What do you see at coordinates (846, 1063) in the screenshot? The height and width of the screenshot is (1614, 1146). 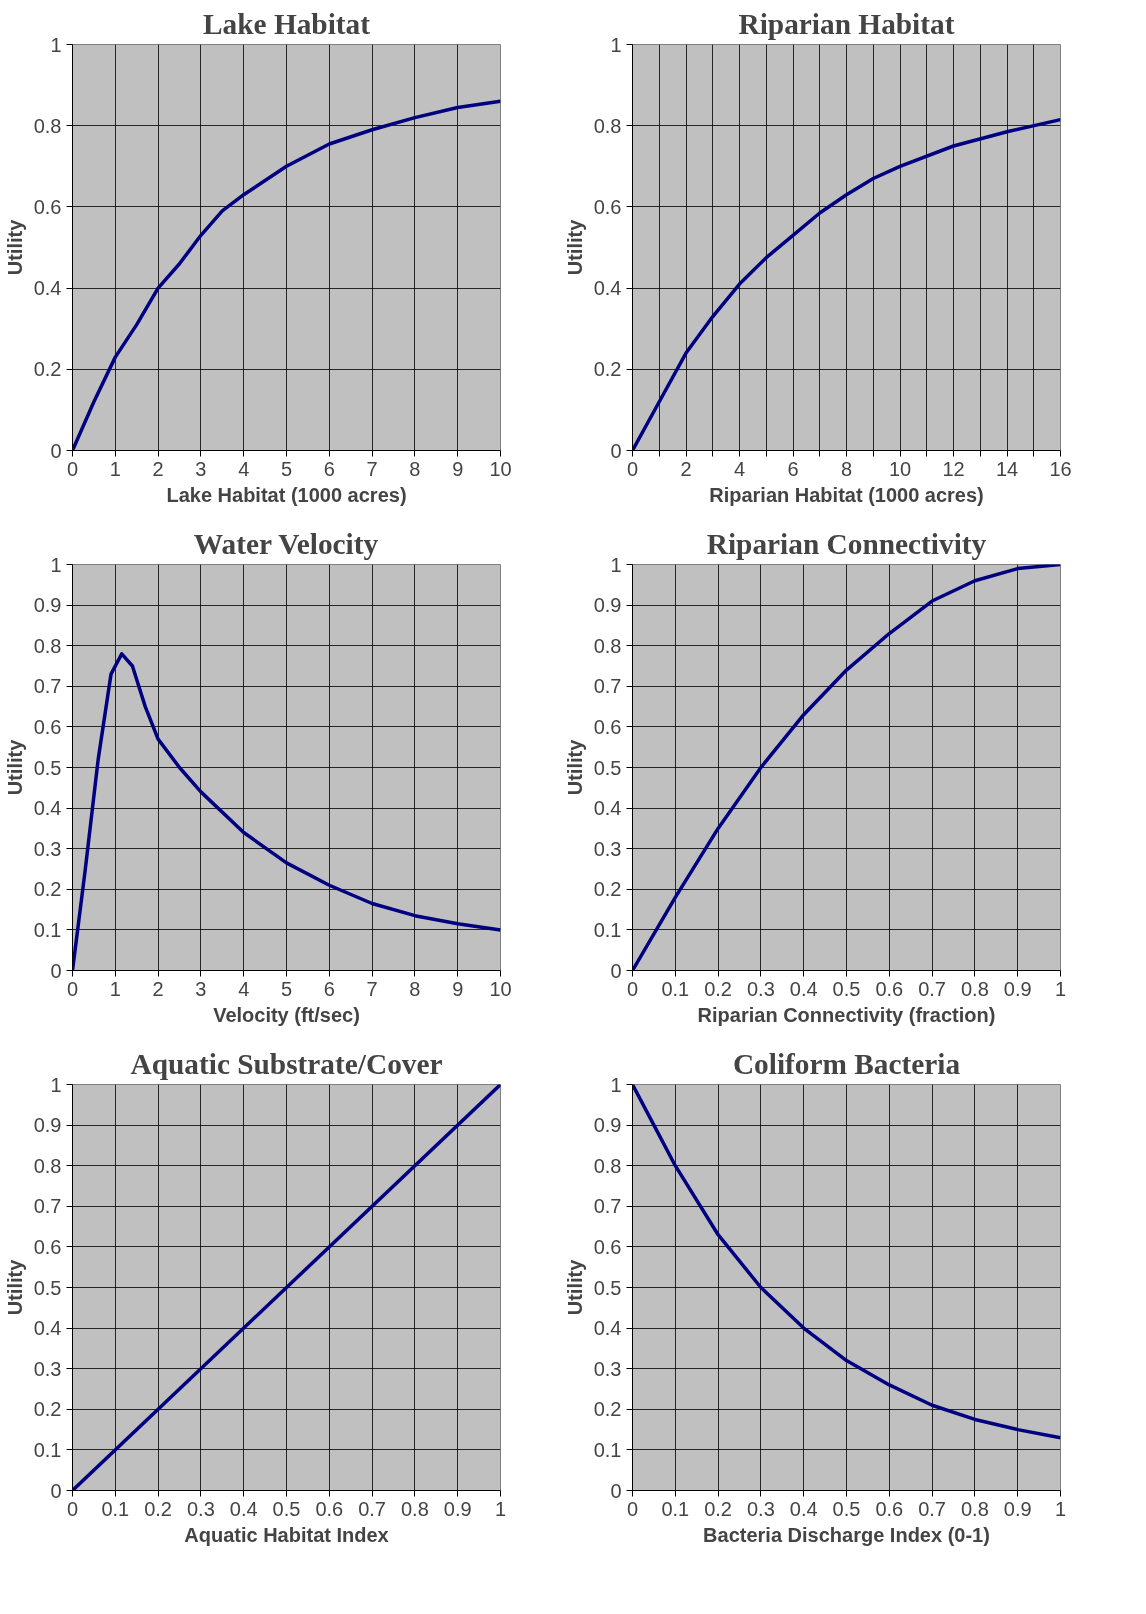 I see `chart-title: Coliform Bacteria` at bounding box center [846, 1063].